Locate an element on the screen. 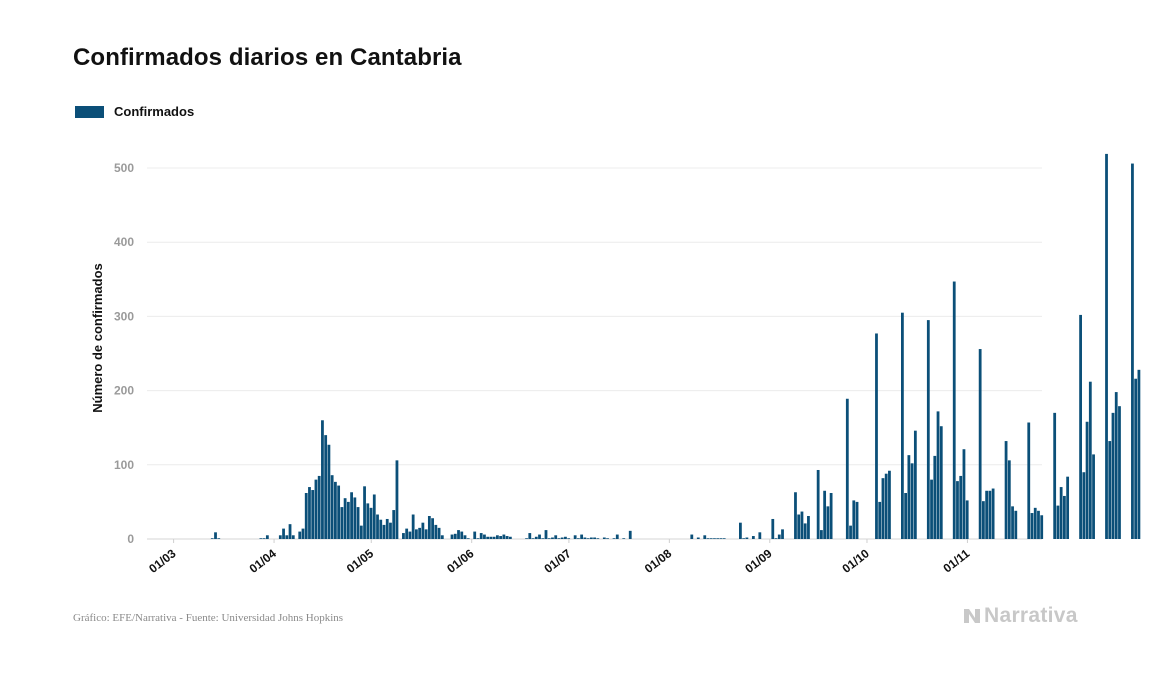 The height and width of the screenshot is (674, 1157). x-tick-label: 01/05 is located at coordinates (360, 561).